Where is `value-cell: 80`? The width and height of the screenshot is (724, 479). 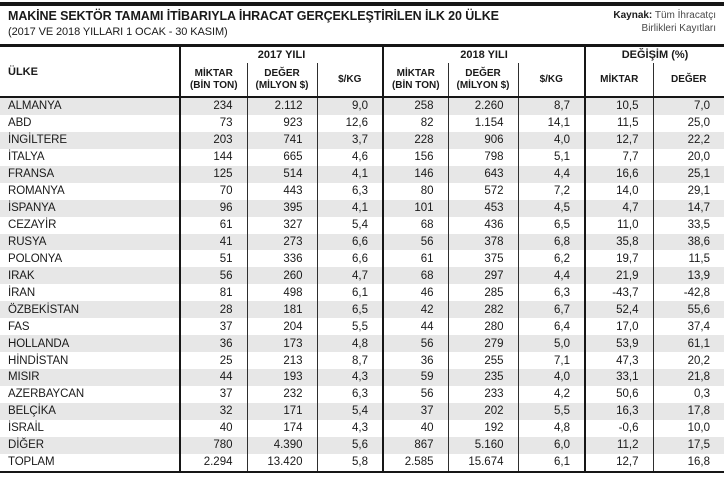
value-cell: 80 is located at coordinates (415, 191).